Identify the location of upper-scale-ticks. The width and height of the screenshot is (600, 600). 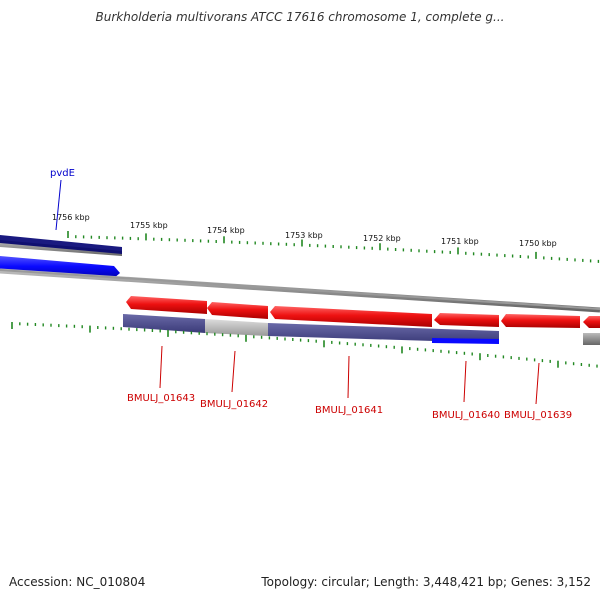
(333, 247).